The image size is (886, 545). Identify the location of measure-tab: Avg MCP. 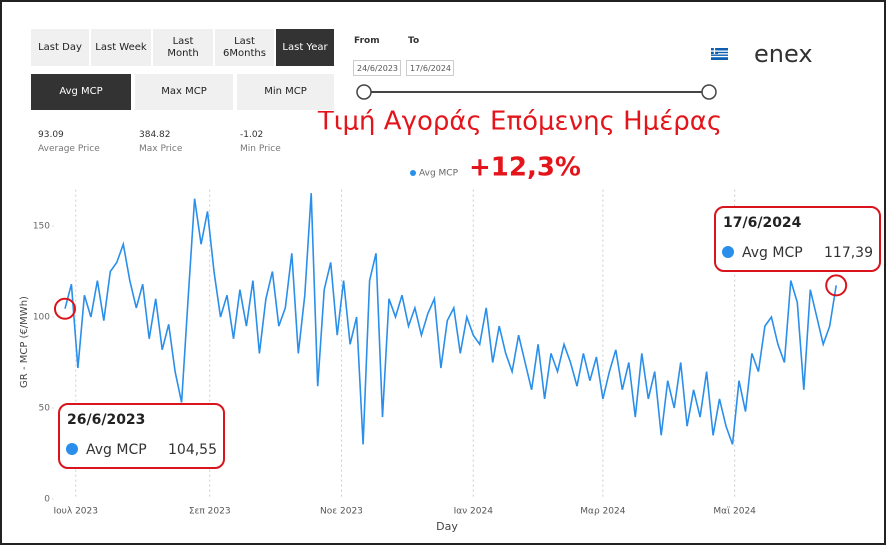
(81, 92).